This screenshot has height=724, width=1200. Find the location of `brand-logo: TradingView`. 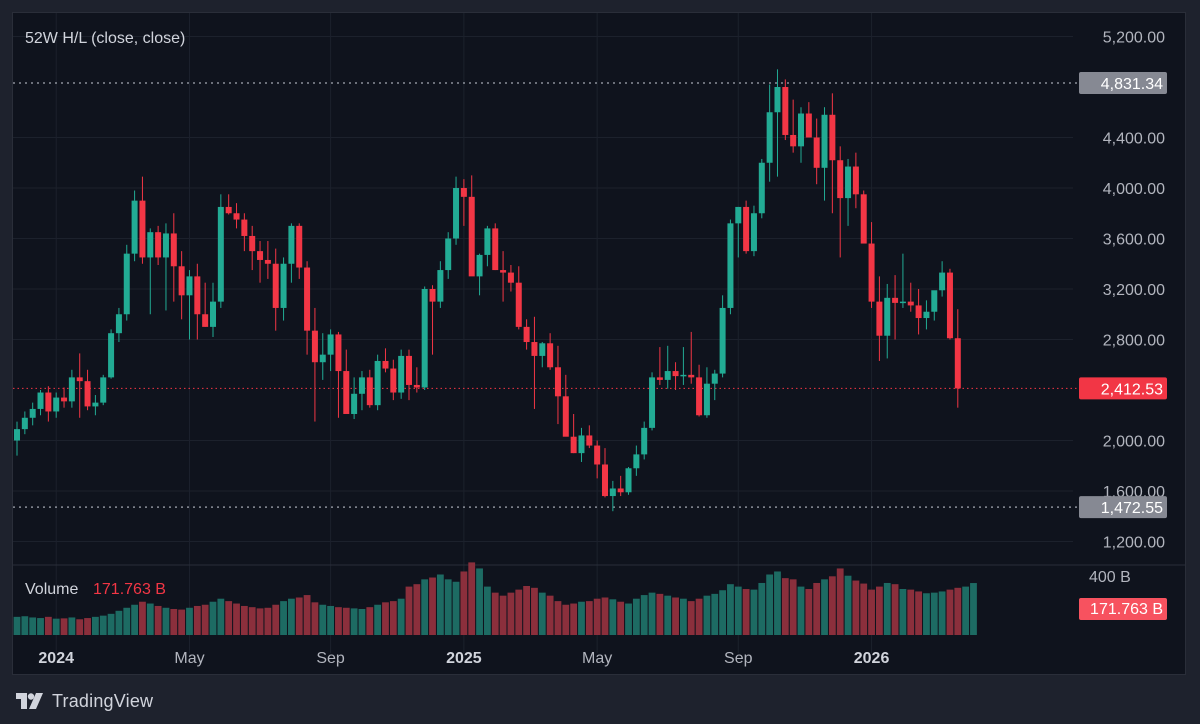

brand-logo: TradingView is located at coordinates (84, 701).